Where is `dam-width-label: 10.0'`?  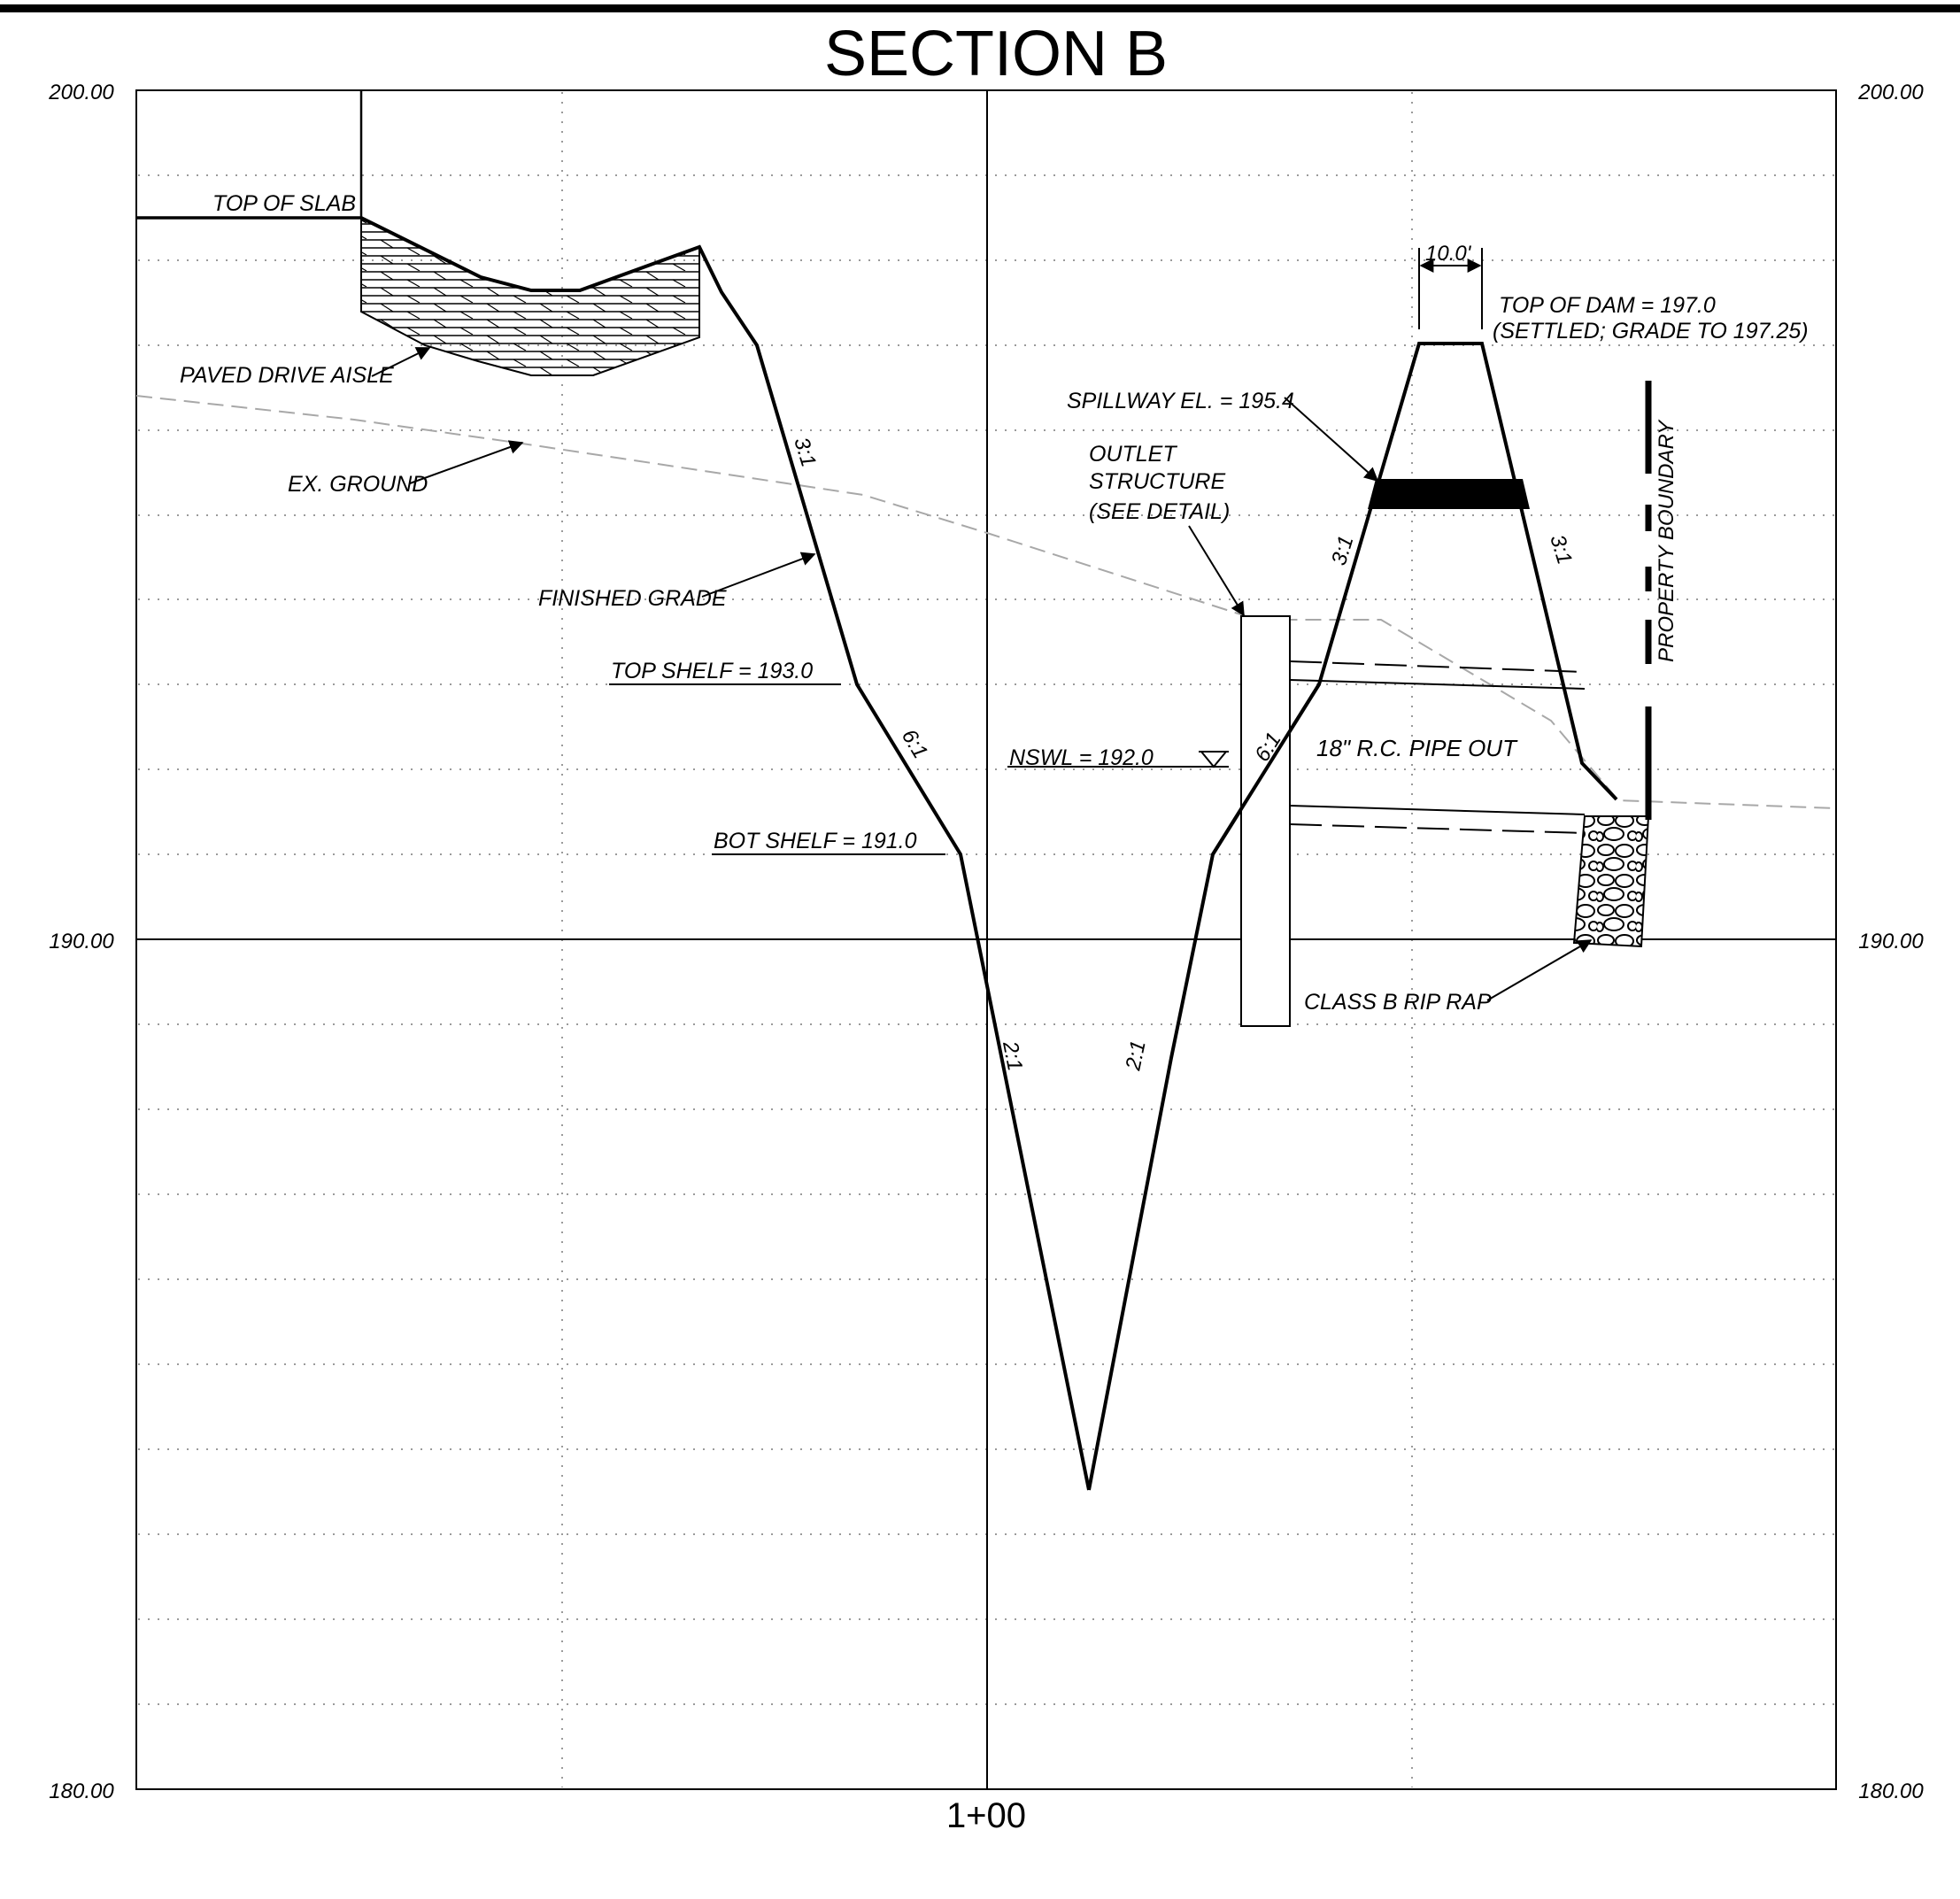 dam-width-label: 10.0' is located at coordinates (1448, 254).